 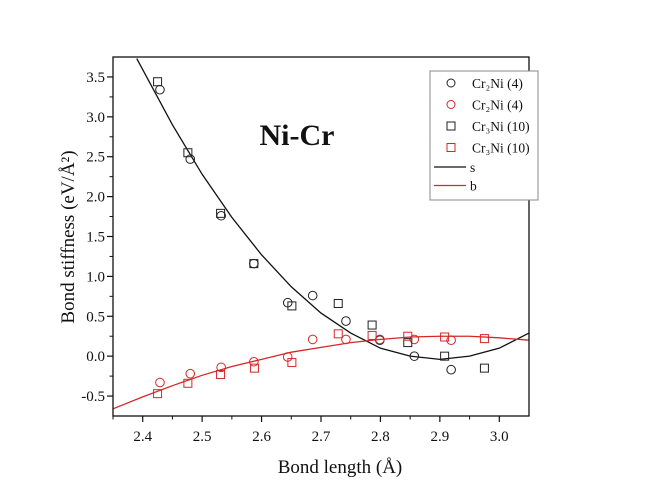 I want to click on y-tick-label: 2.5, so click(x=95, y=158).